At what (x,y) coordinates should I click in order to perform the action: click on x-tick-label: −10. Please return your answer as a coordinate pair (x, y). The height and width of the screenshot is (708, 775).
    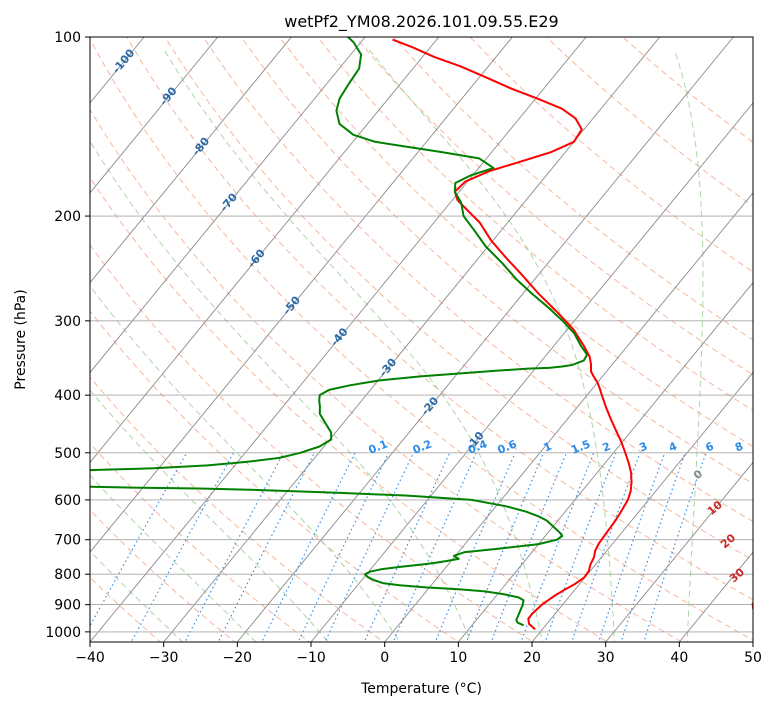
    Looking at the image, I should click on (311, 658).